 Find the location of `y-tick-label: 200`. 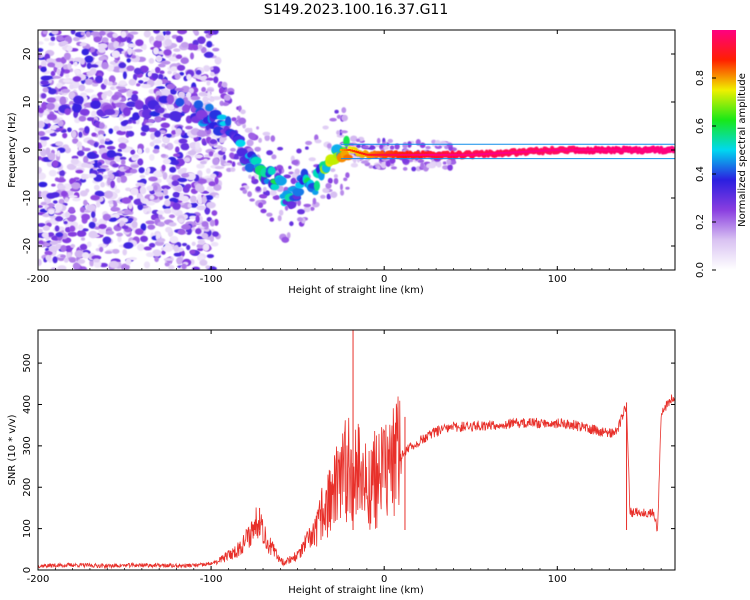

y-tick-label: 200 is located at coordinates (27, 487).